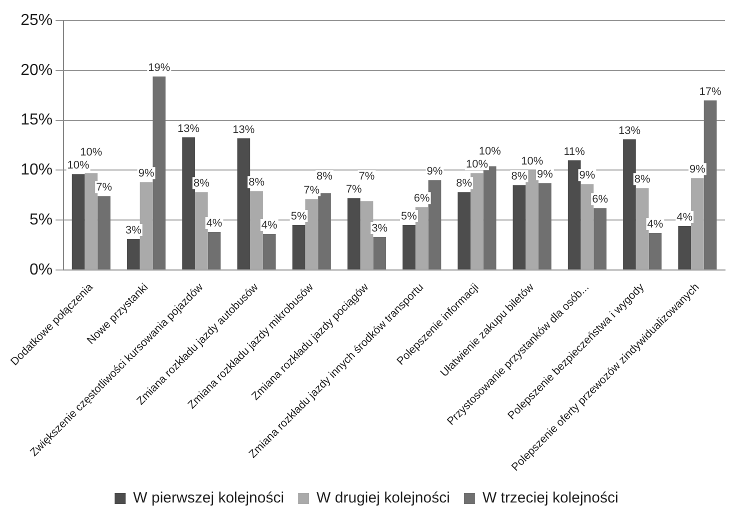  What do you see at coordinates (41, 269) in the screenshot?
I see `y-tick-label: 0%` at bounding box center [41, 269].